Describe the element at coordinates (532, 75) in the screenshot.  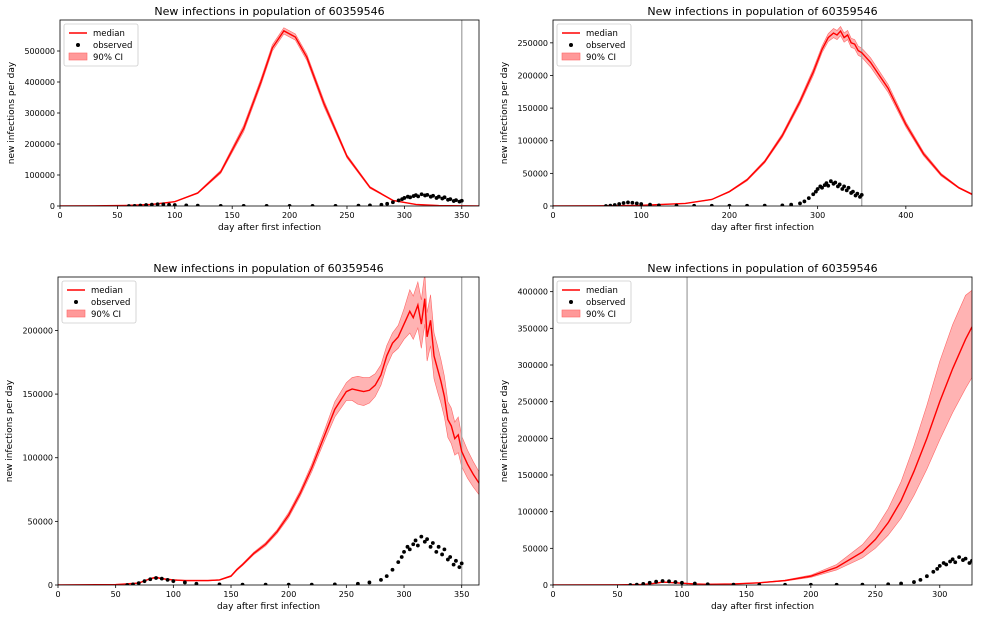
I see `y-tick-label: 200000` at that location.